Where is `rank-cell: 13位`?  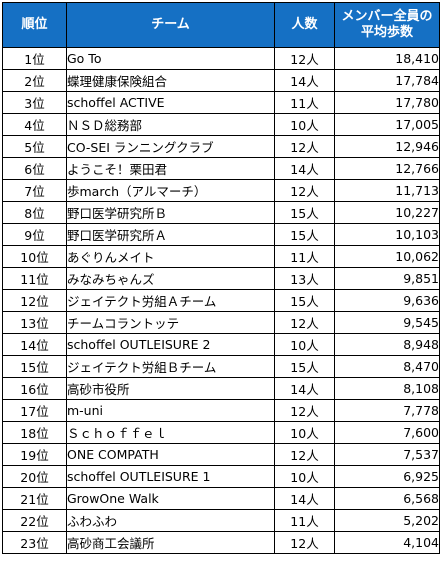 rank-cell: 13位 is located at coordinates (34, 322).